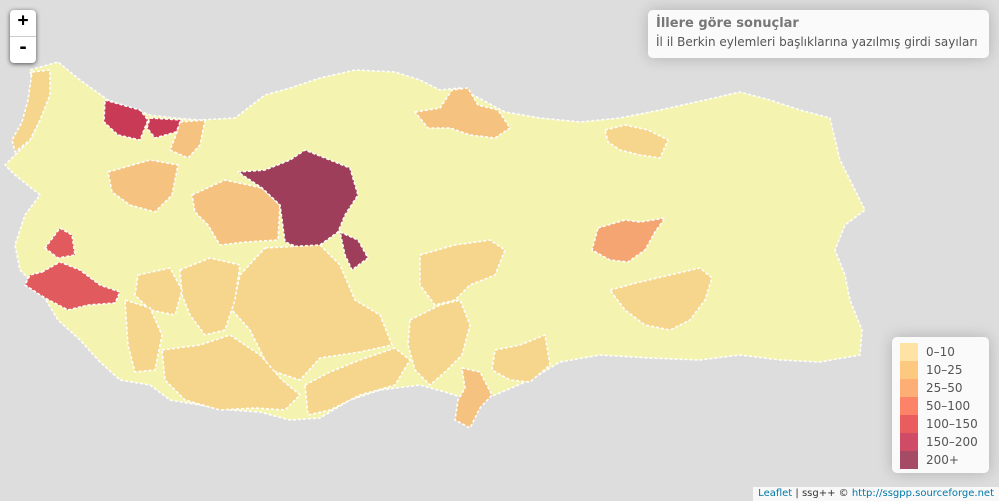 The height and width of the screenshot is (501, 999). I want to click on province-istanbul, so click(126, 120).